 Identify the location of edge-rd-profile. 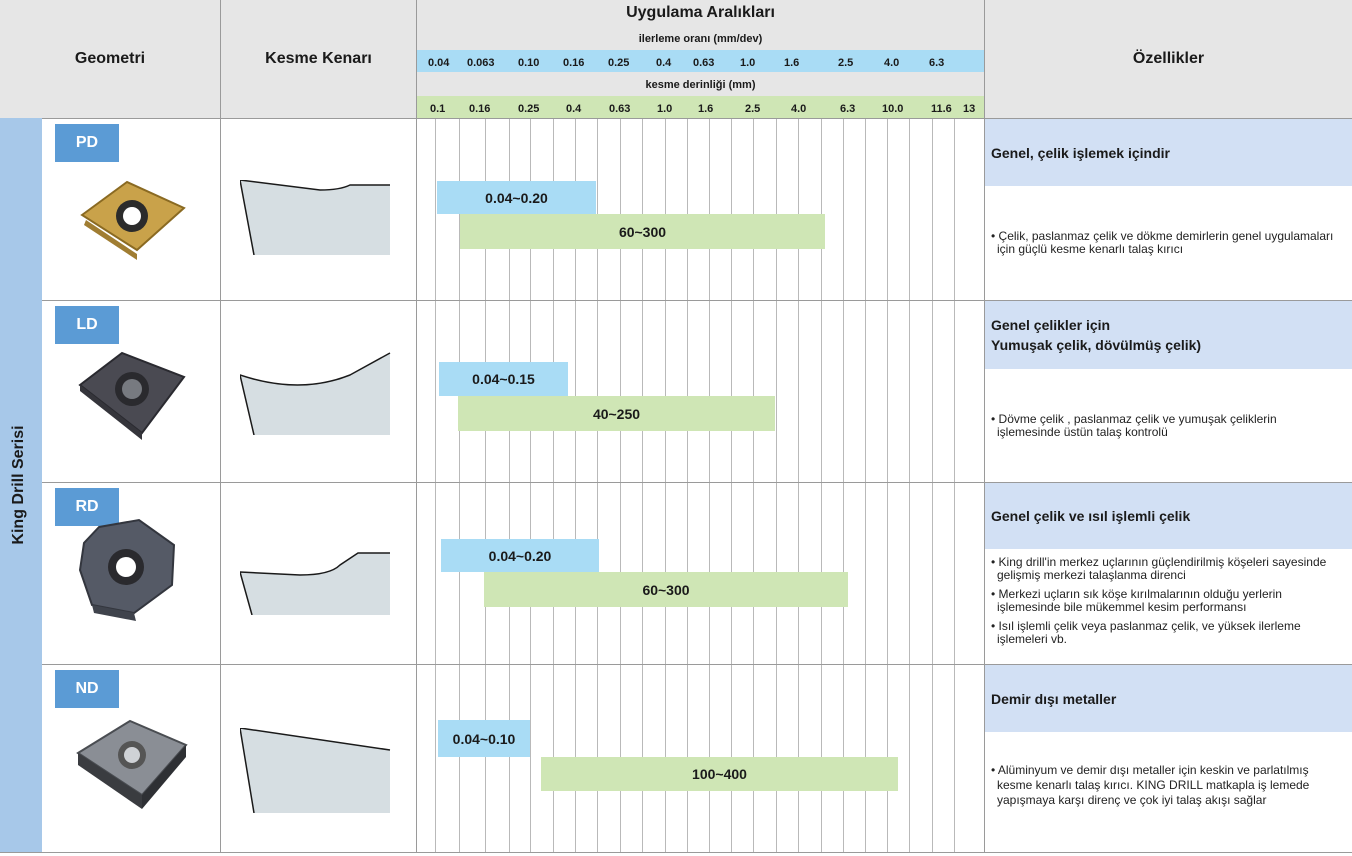
(315, 583).